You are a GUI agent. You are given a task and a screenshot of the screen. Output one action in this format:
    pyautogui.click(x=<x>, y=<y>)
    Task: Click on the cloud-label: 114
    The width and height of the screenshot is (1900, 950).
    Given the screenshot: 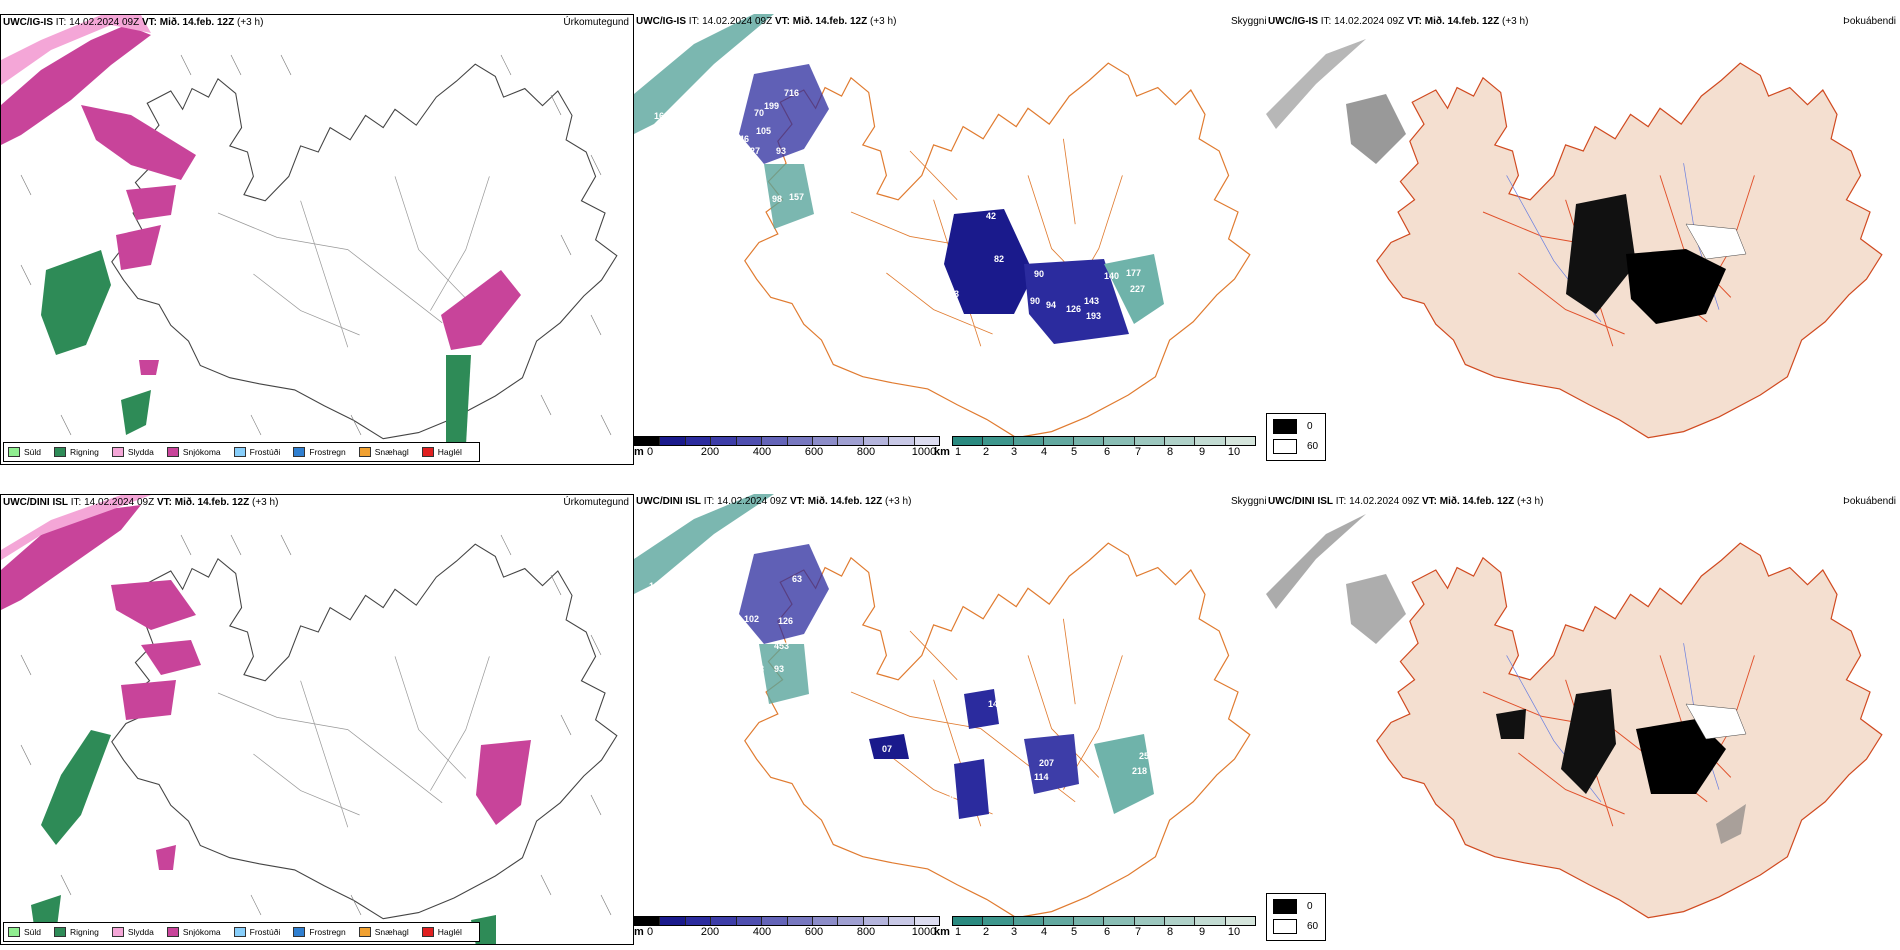 What is the action you would take?
    pyautogui.click(x=1041, y=777)
    